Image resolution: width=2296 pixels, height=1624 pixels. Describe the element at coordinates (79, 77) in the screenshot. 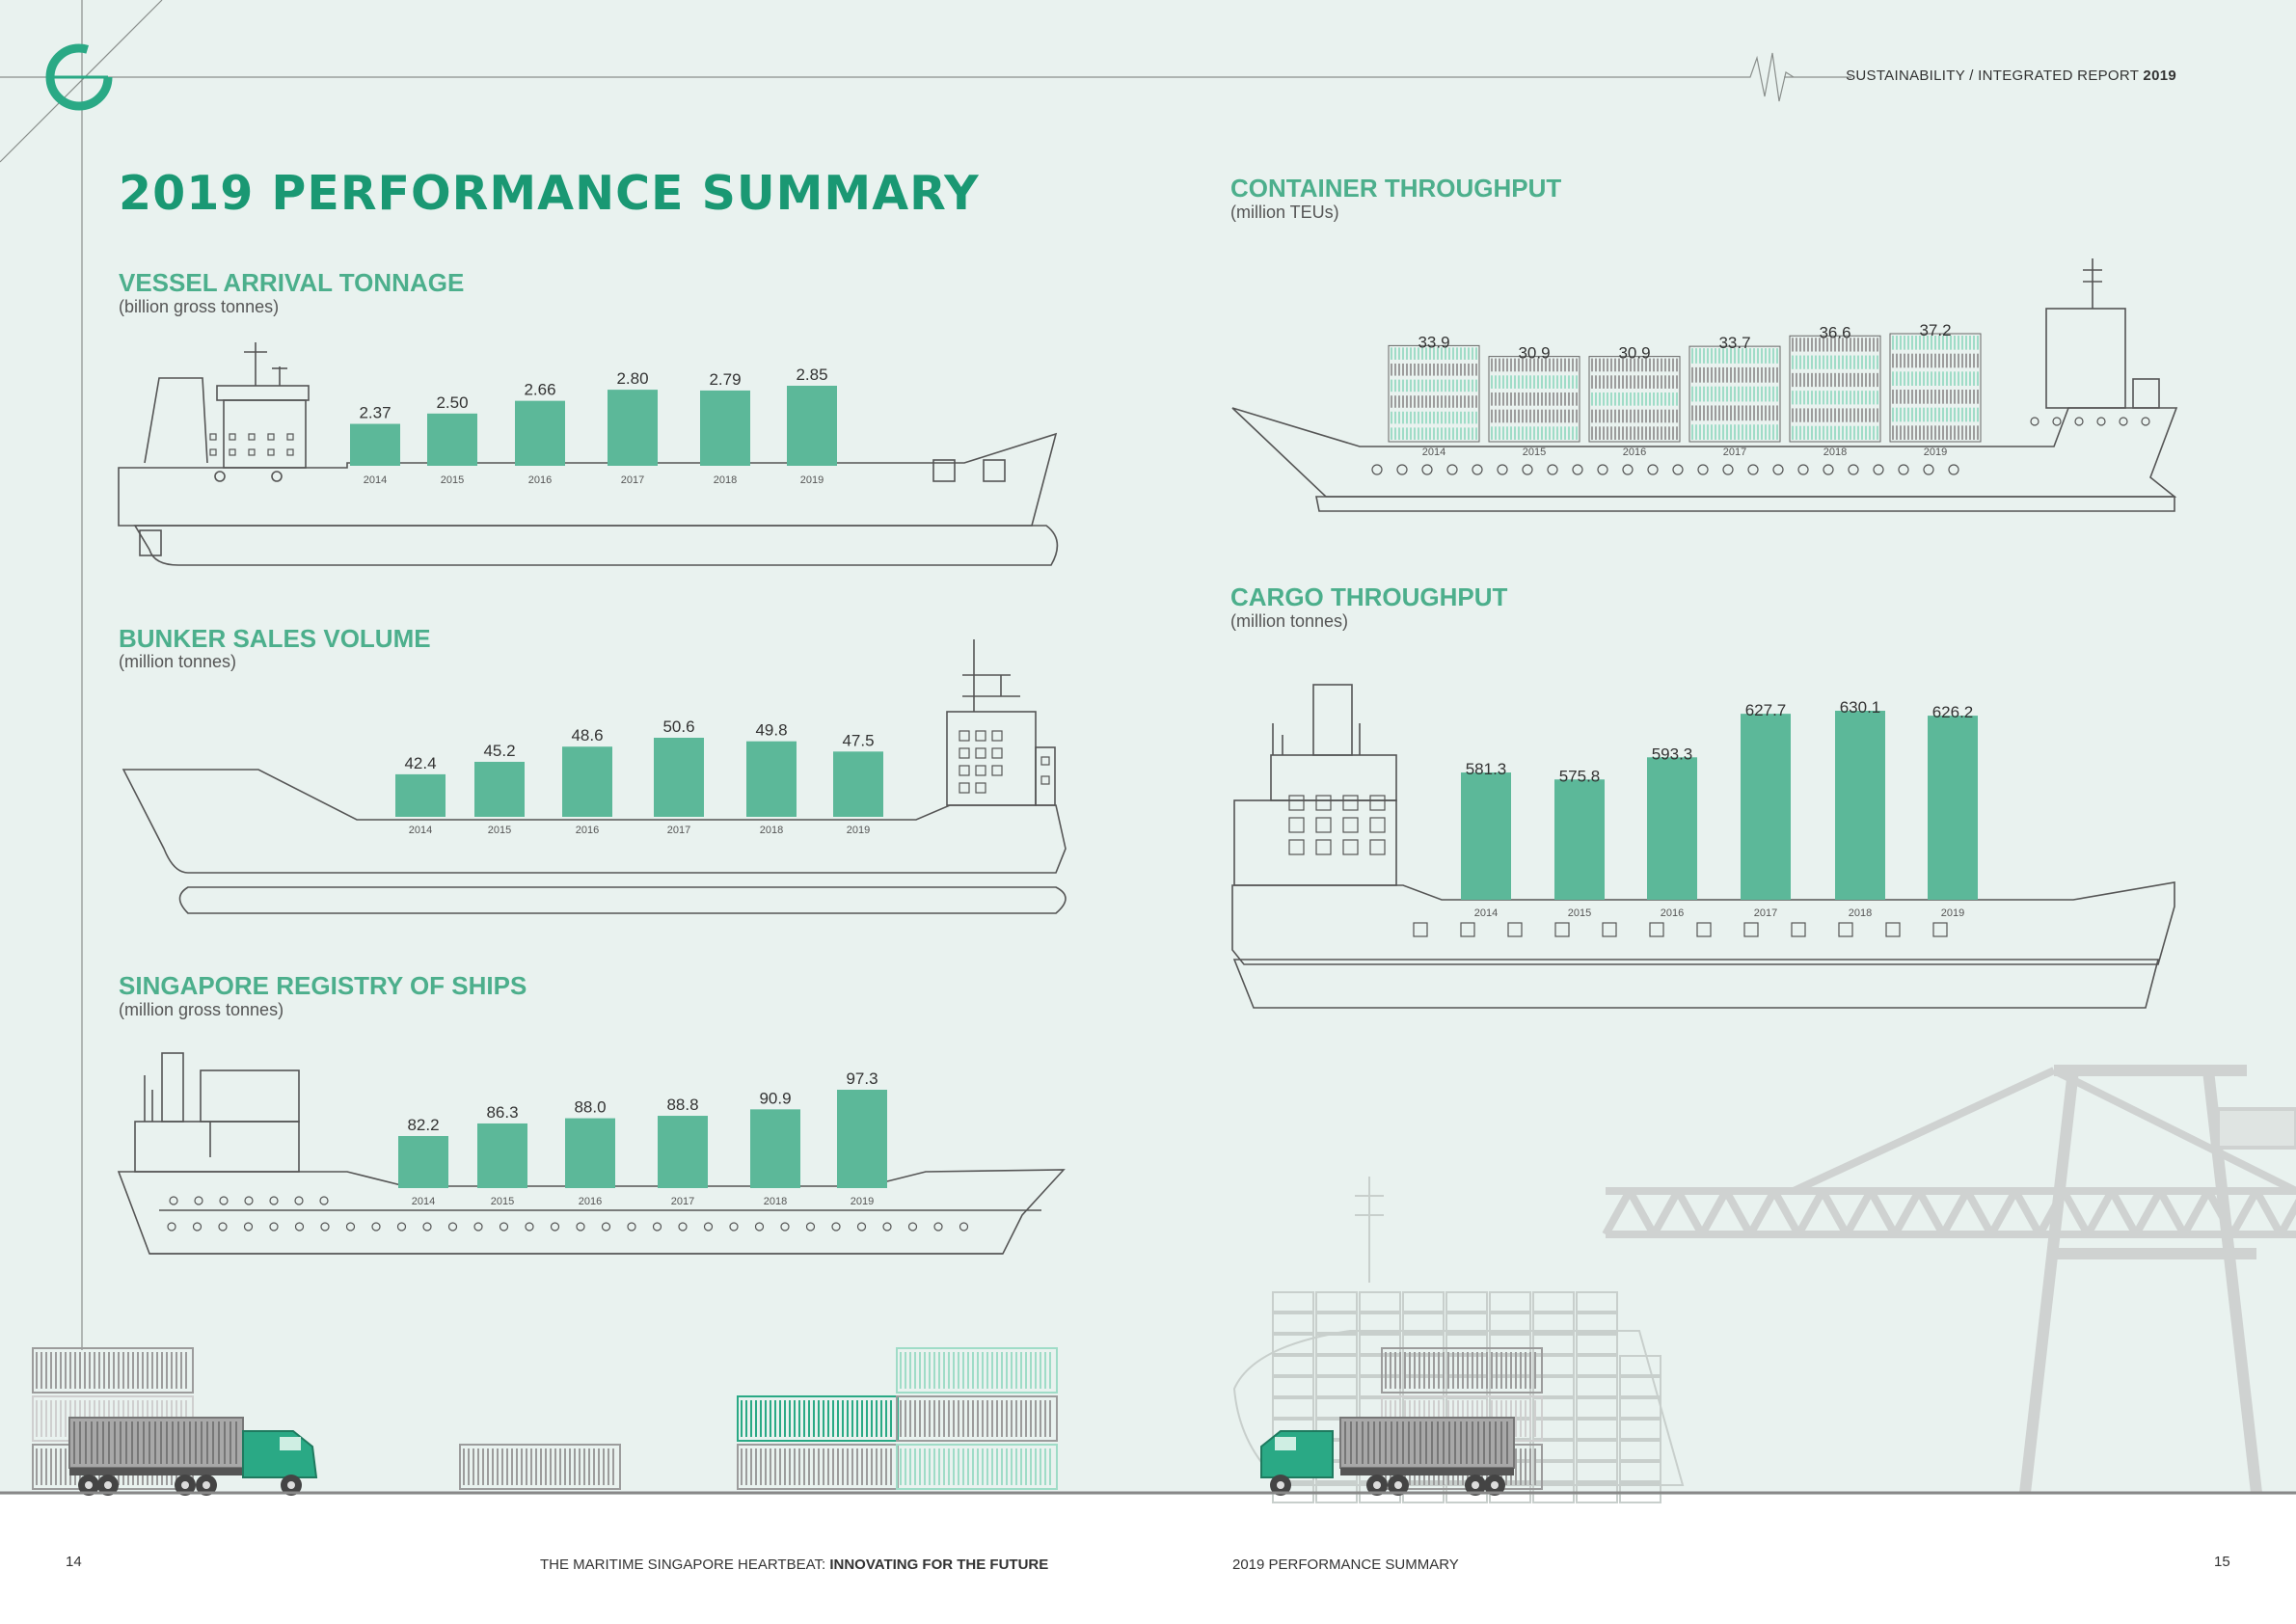

I see `logo-mark` at that location.